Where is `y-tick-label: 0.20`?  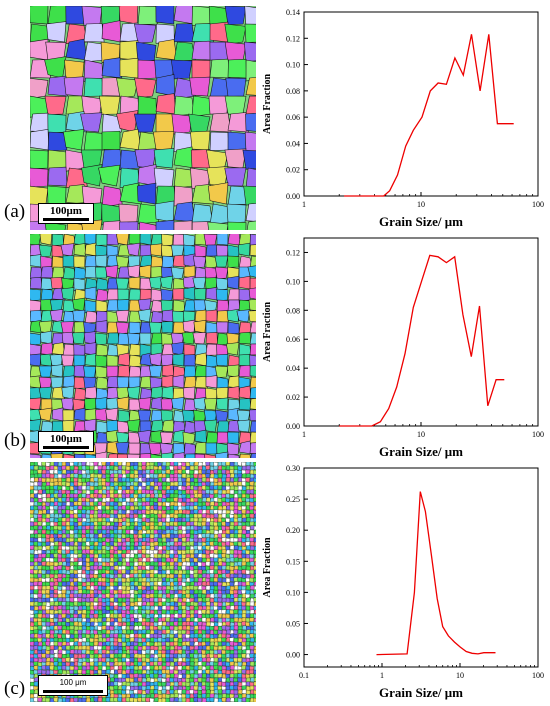 y-tick-label: 0.20 is located at coordinates (293, 530).